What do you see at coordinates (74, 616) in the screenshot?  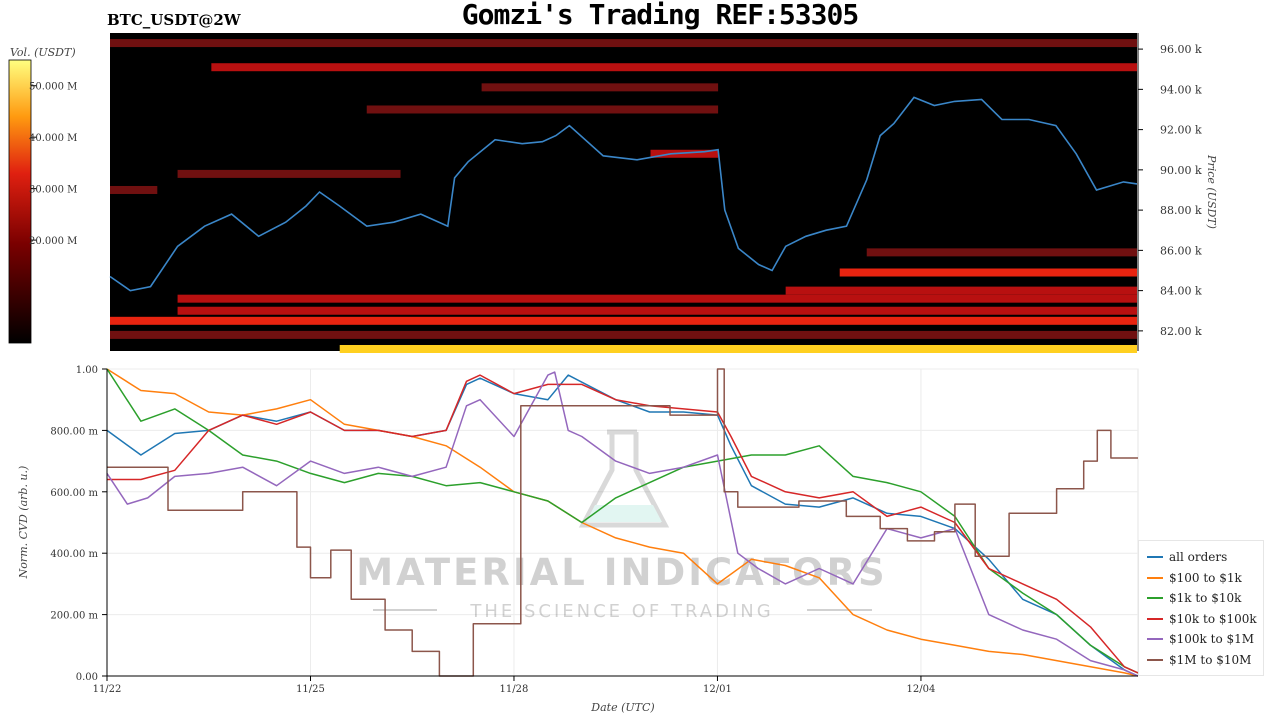 I see `cvd-y-tick-label: 200.00 m` at bounding box center [74, 616].